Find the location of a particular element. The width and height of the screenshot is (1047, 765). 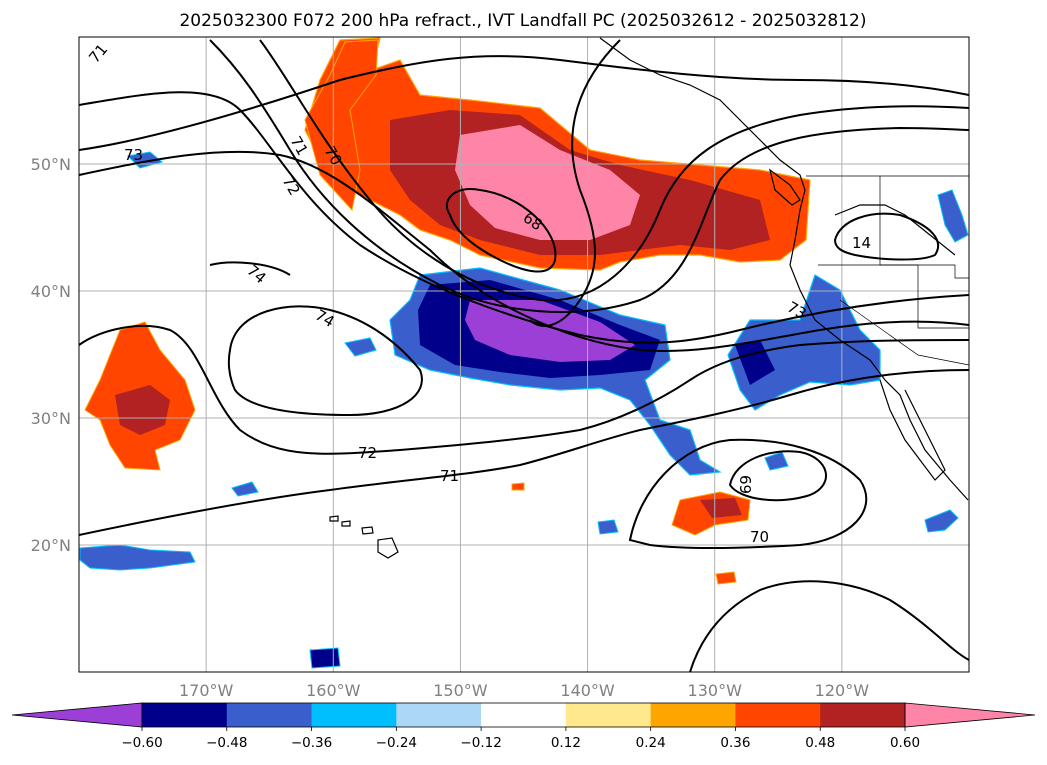

dark-red-west is located at coordinates (142, 410).